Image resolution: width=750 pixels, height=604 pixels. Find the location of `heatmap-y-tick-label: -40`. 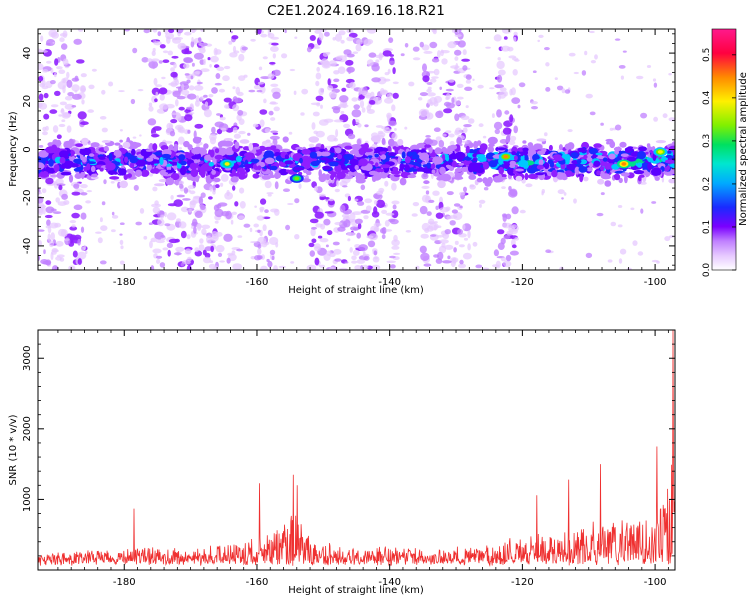

heatmap-y-tick-label: -40 is located at coordinates (27, 246).